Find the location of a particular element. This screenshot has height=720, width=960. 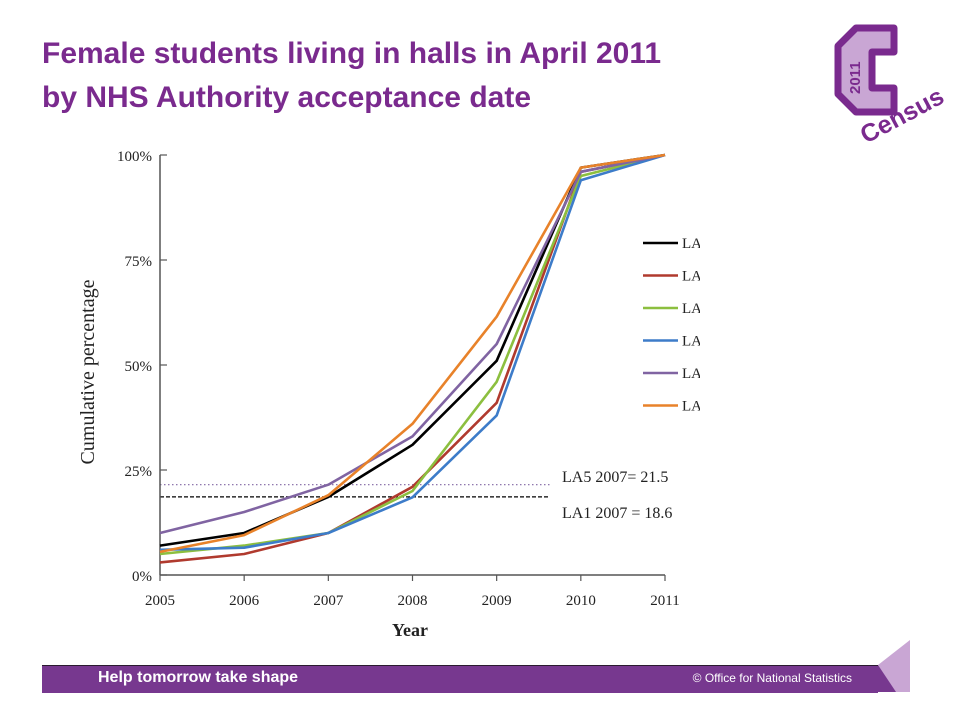

x-tick-label: 2008 is located at coordinates (413, 601).